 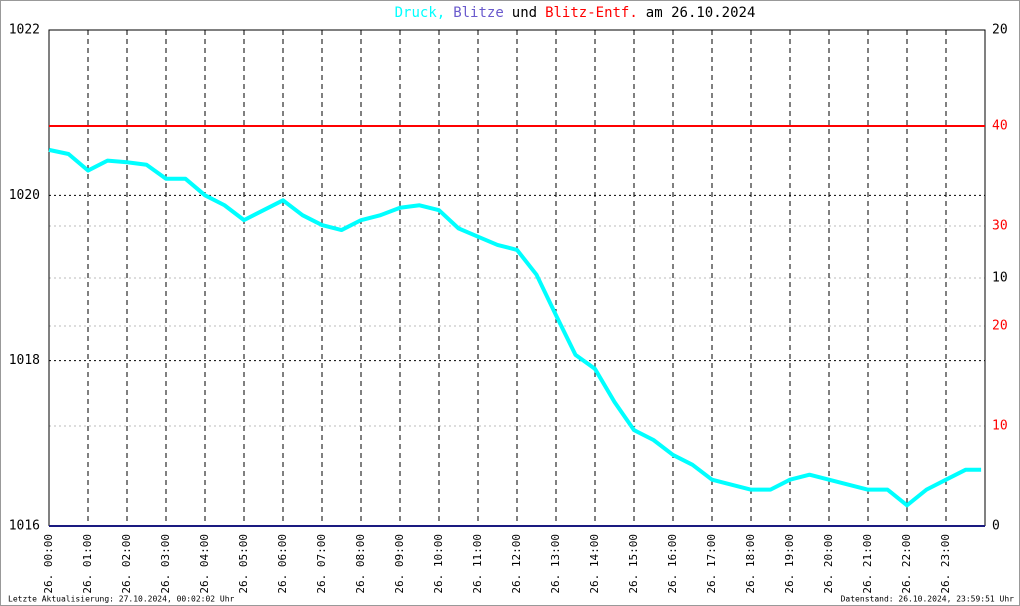 I want to click on x-tick-label: 26. 18:00, so click(x=750, y=564).